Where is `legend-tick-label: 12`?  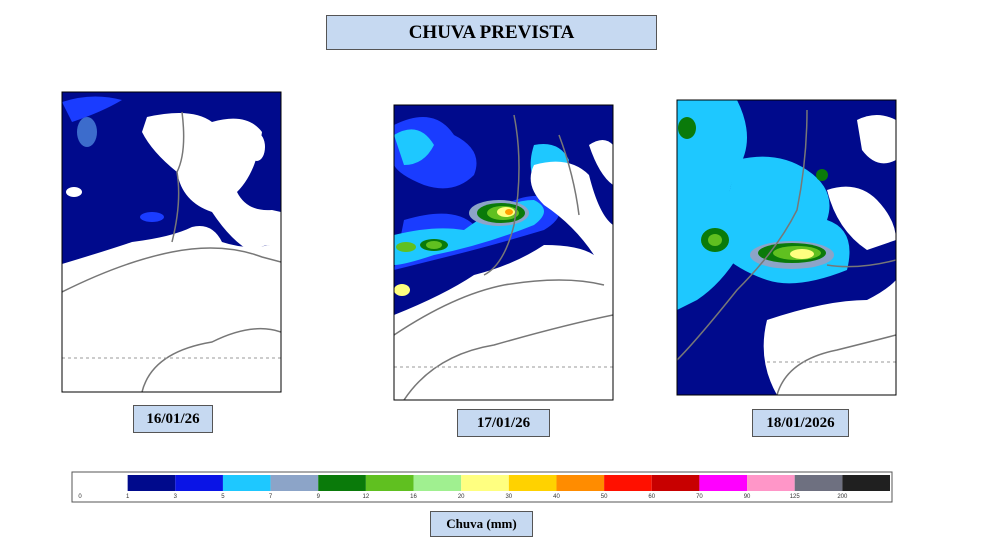
legend-tick-label: 12 is located at coordinates (366, 497).